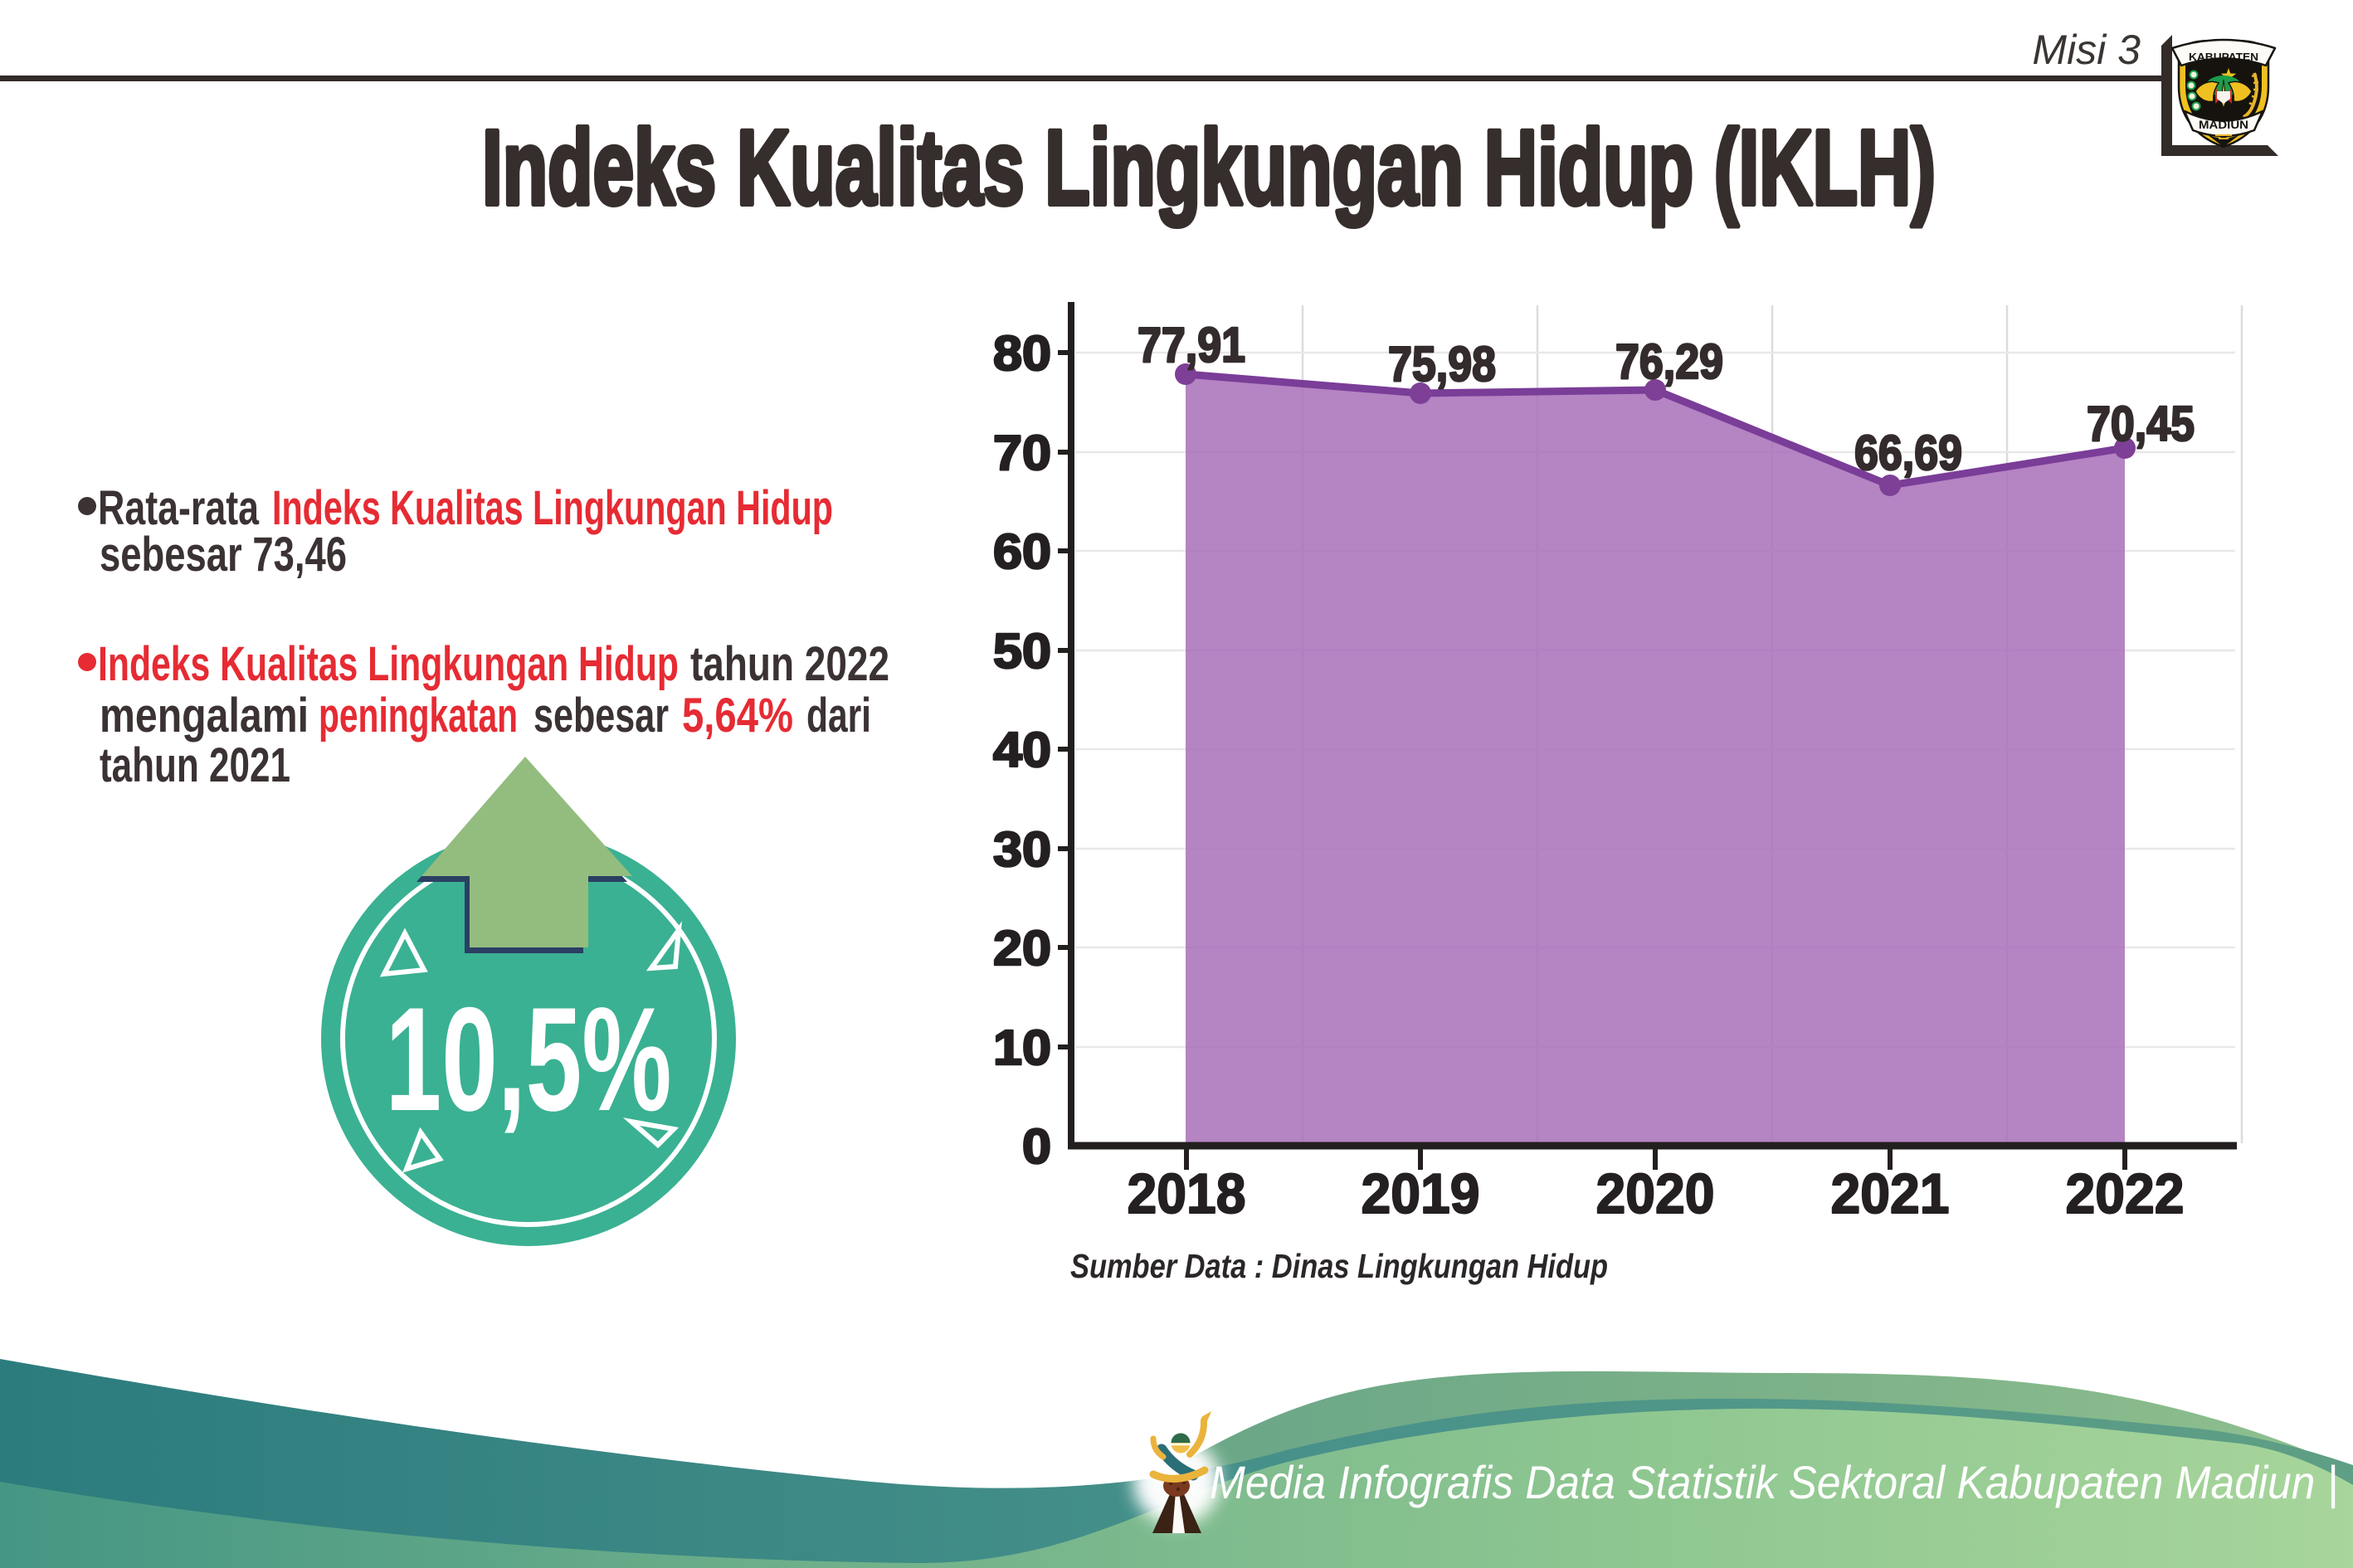  Describe the element at coordinates (418, 716) in the screenshot. I see `svg-text: peningkatan` at that location.